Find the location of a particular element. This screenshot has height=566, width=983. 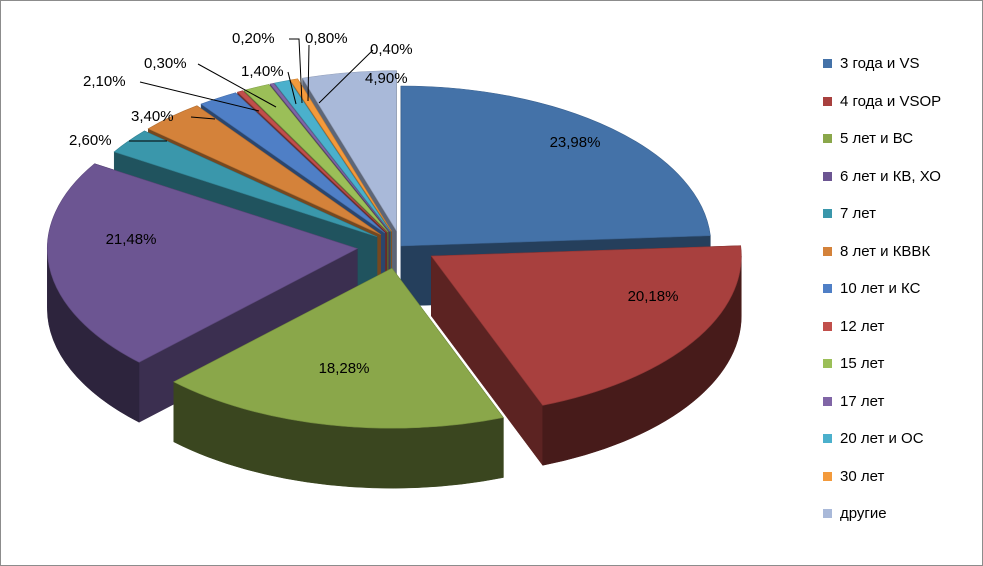

legend-item-3-года-и-vs: 3 года и VS is located at coordinates (882, 64).